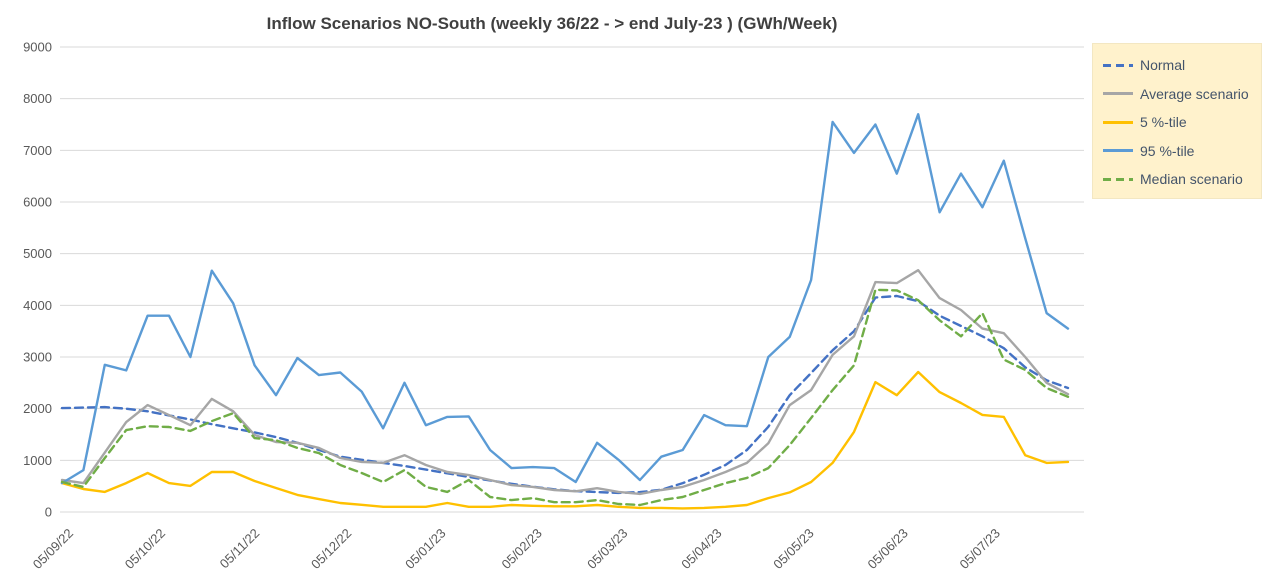 The width and height of the screenshot is (1274, 585). I want to click on legend-label-95-tile: 95 %-tile, so click(1167, 150).